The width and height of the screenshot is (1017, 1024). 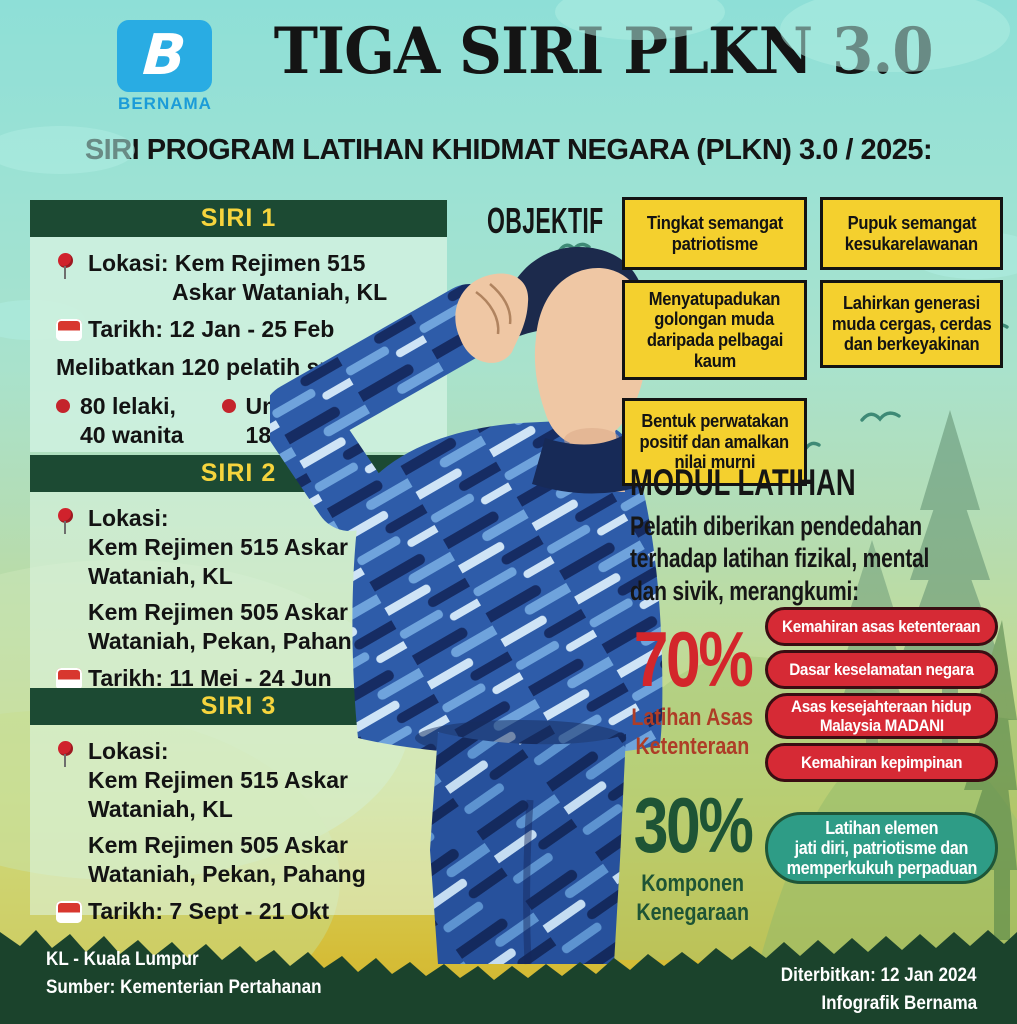 I want to click on footer-legend: KL - Kuala Lumpur, so click(x=122, y=959).